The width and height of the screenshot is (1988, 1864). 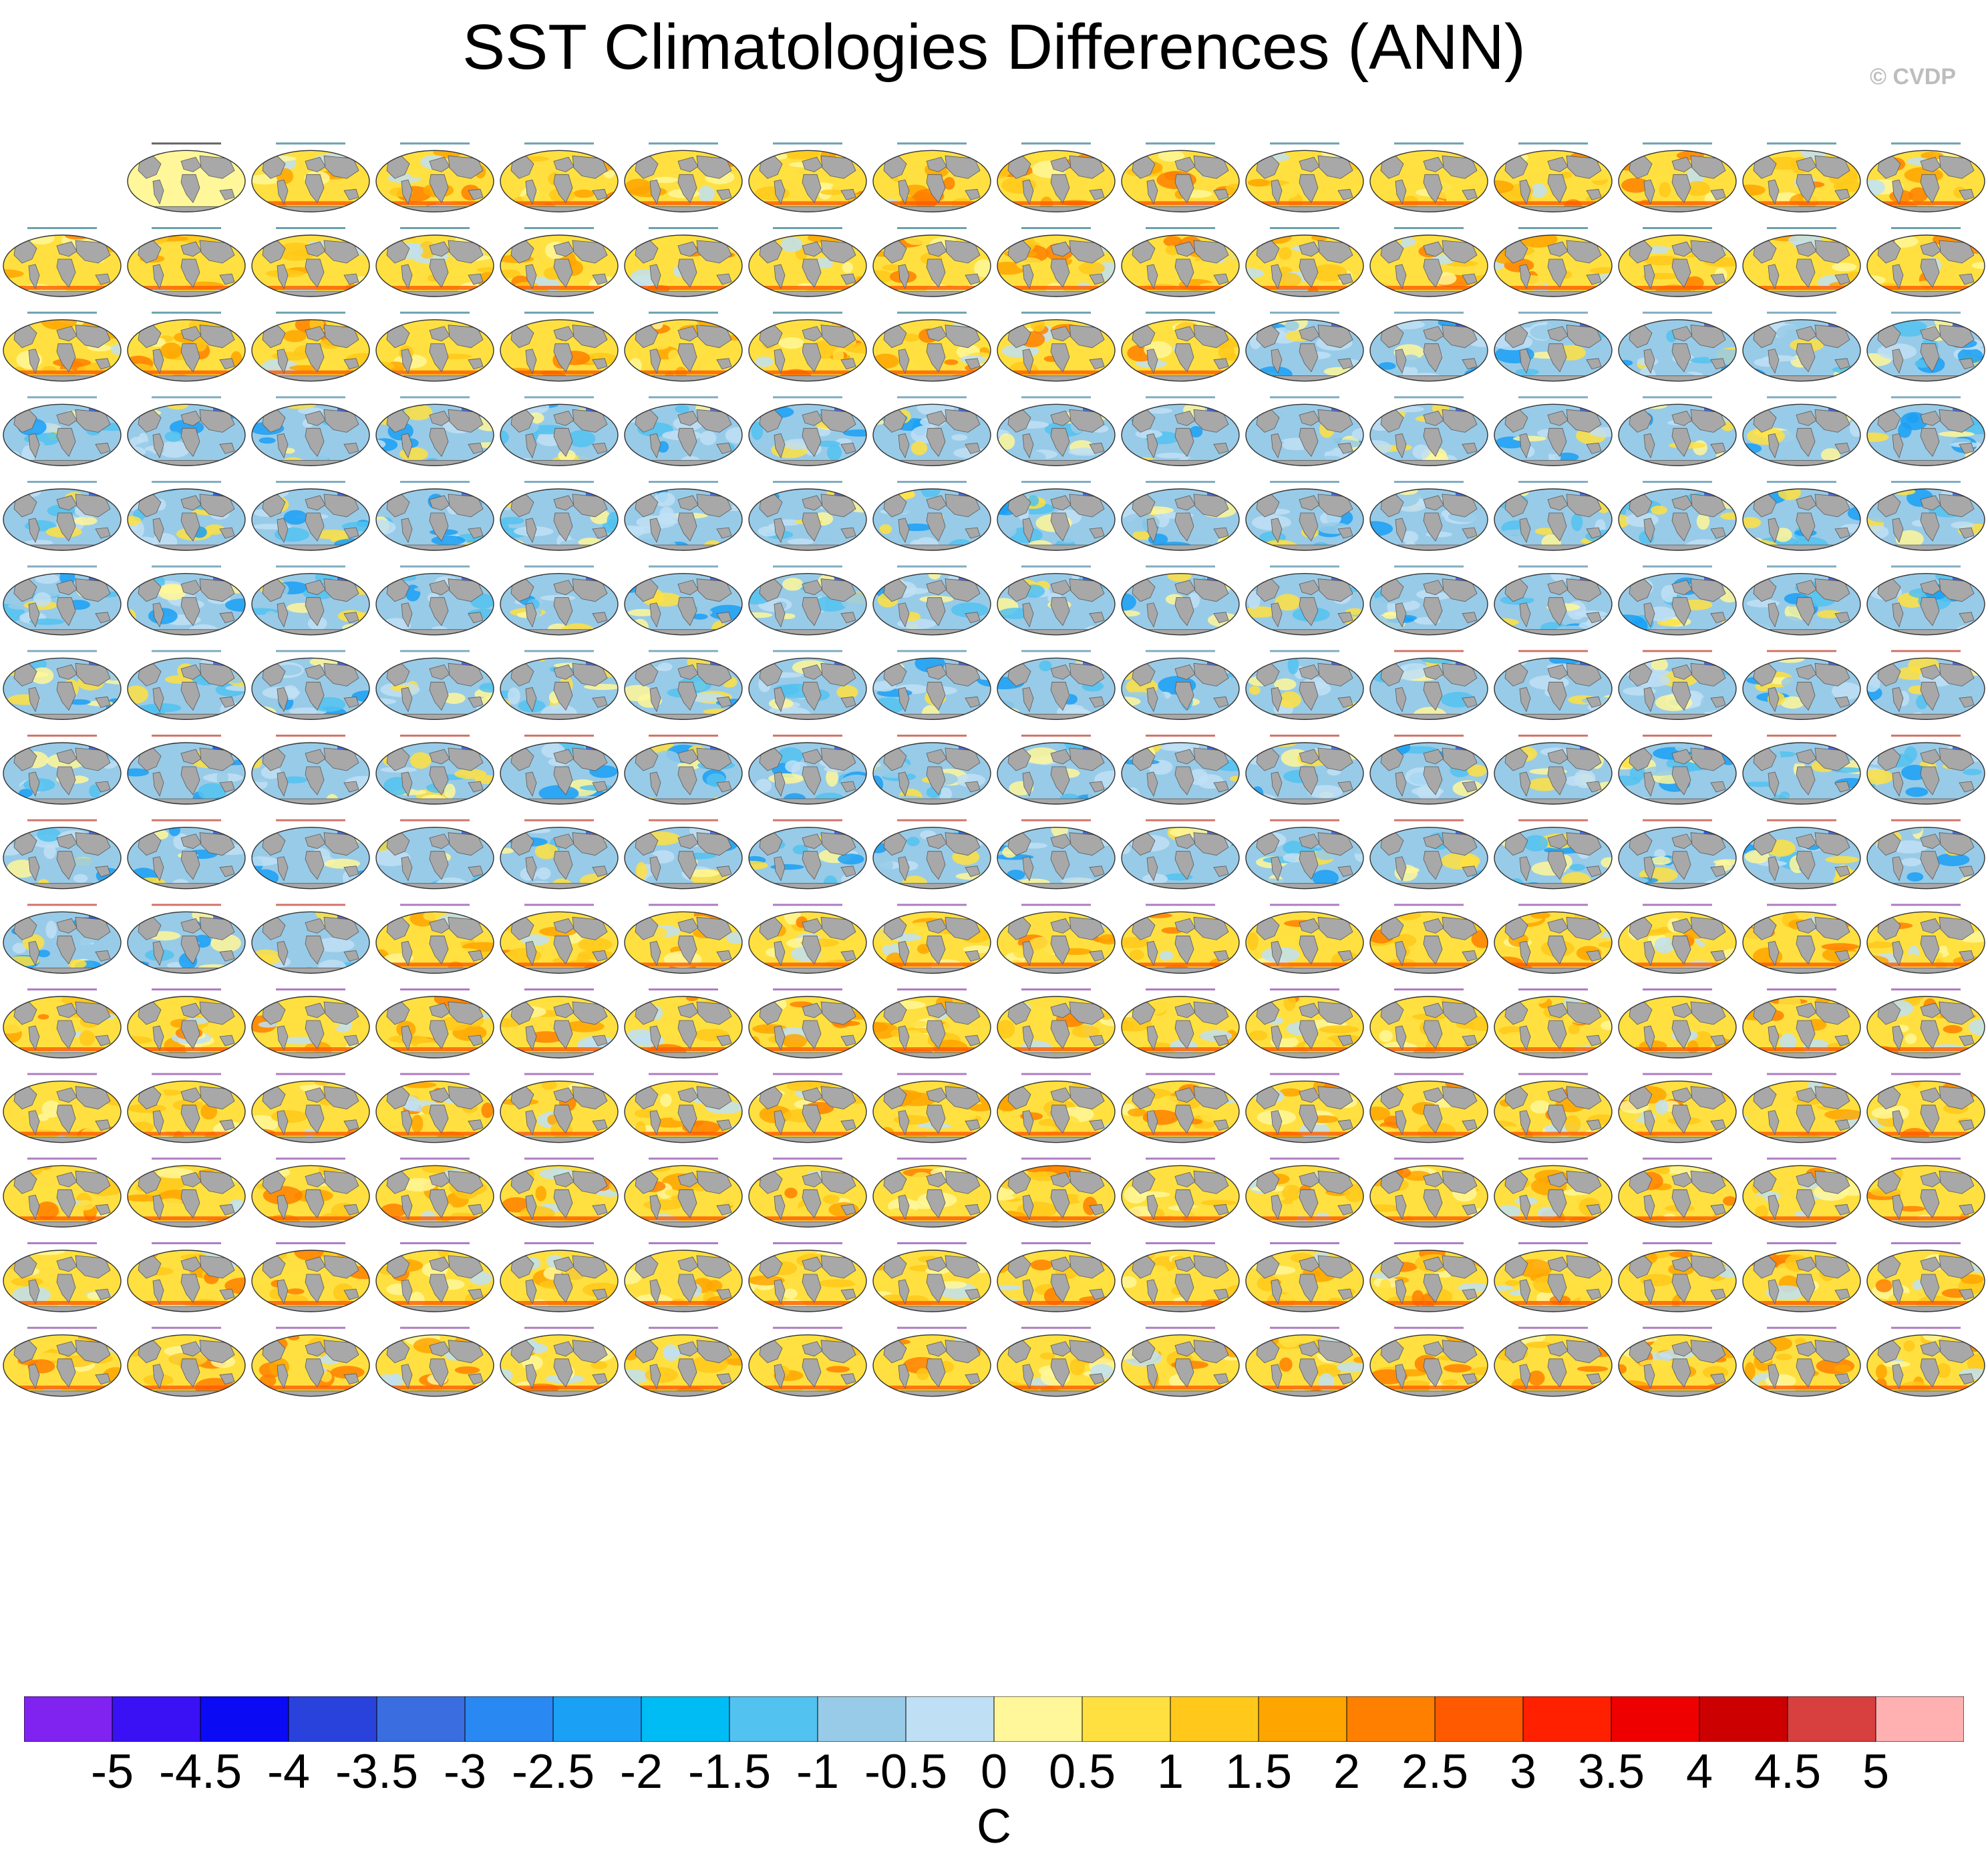 I want to click on colorbar-tick-label: -2.5, so click(x=553, y=1772).